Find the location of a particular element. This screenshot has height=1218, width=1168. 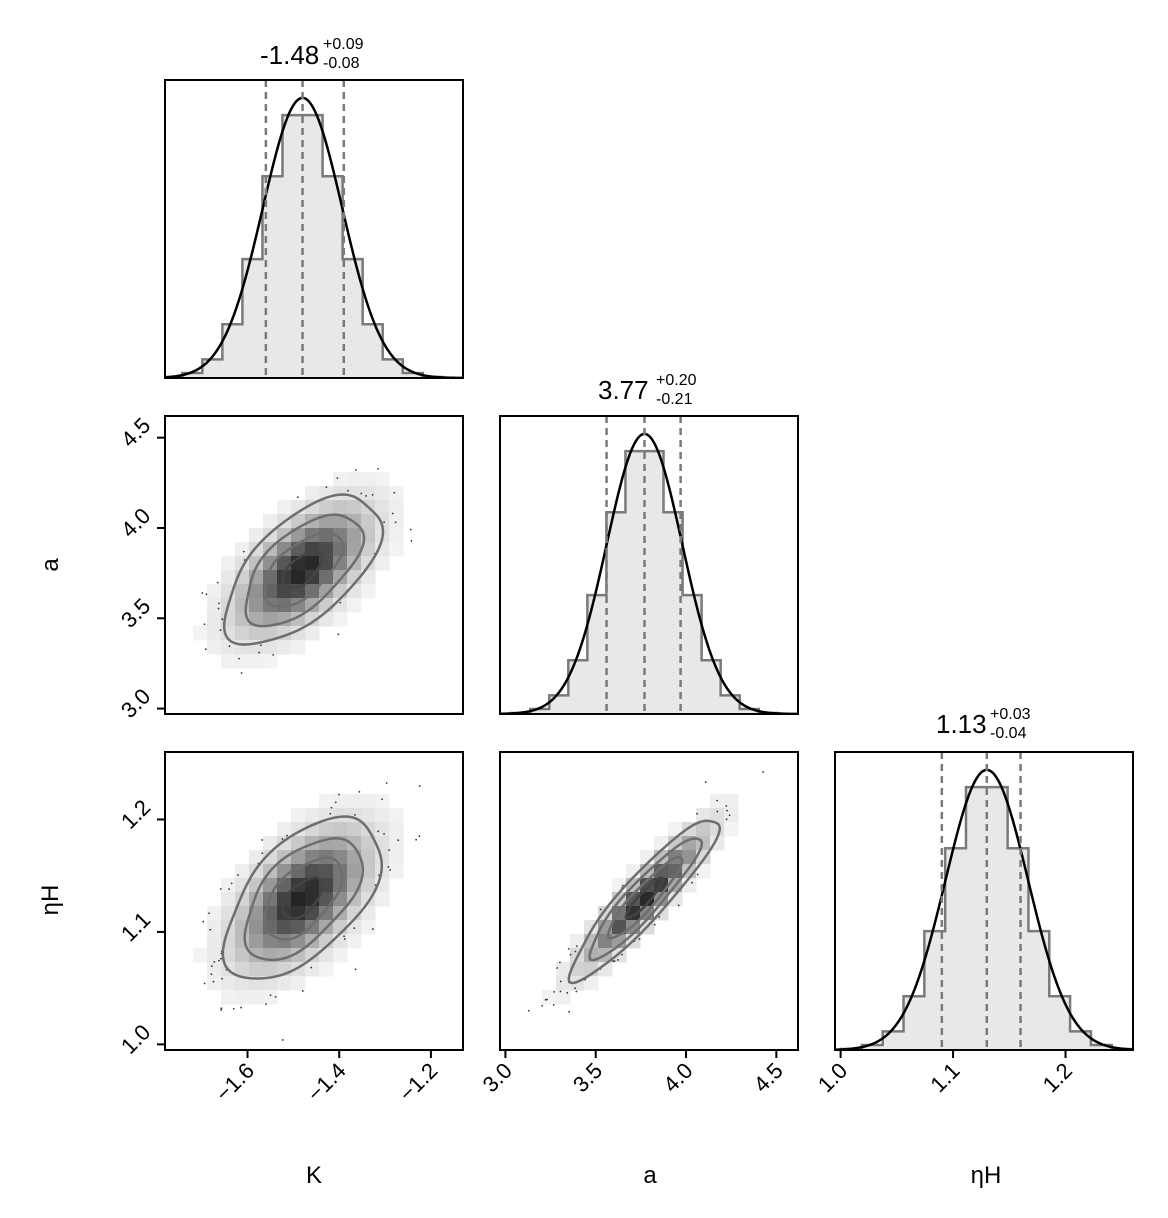

panel-a-vs-k is located at coordinates (314, 565).